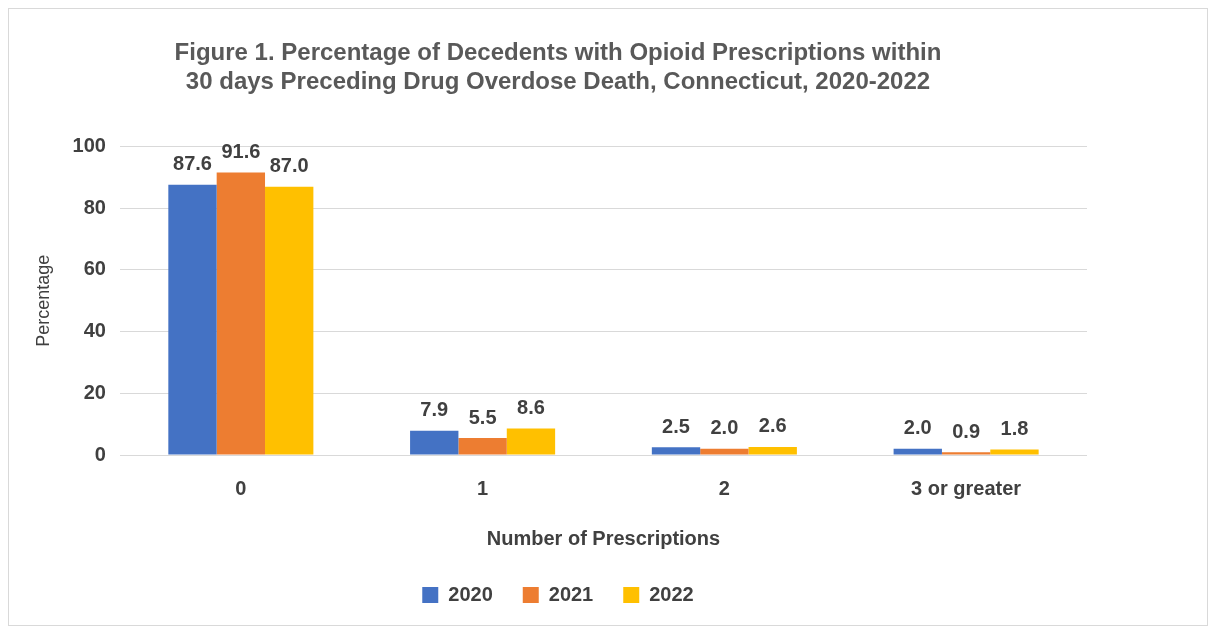 This screenshot has width=1218, height=636. What do you see at coordinates (94, 330) in the screenshot?
I see `y-tick-label: 40` at bounding box center [94, 330].